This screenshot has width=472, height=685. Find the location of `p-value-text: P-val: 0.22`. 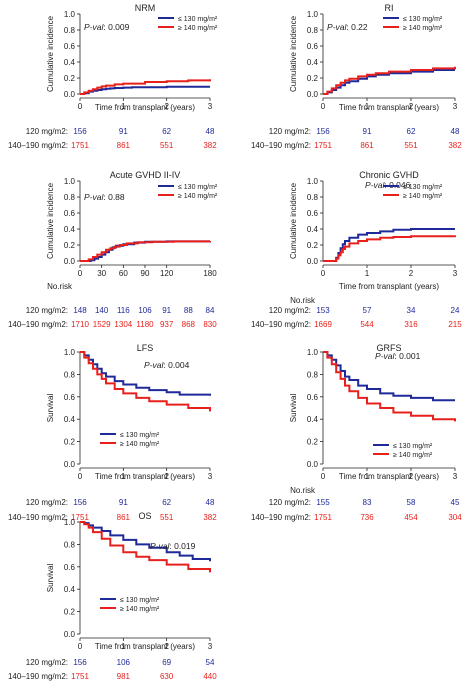

p-value-text: P-val: 0.22 is located at coordinates (347, 27).